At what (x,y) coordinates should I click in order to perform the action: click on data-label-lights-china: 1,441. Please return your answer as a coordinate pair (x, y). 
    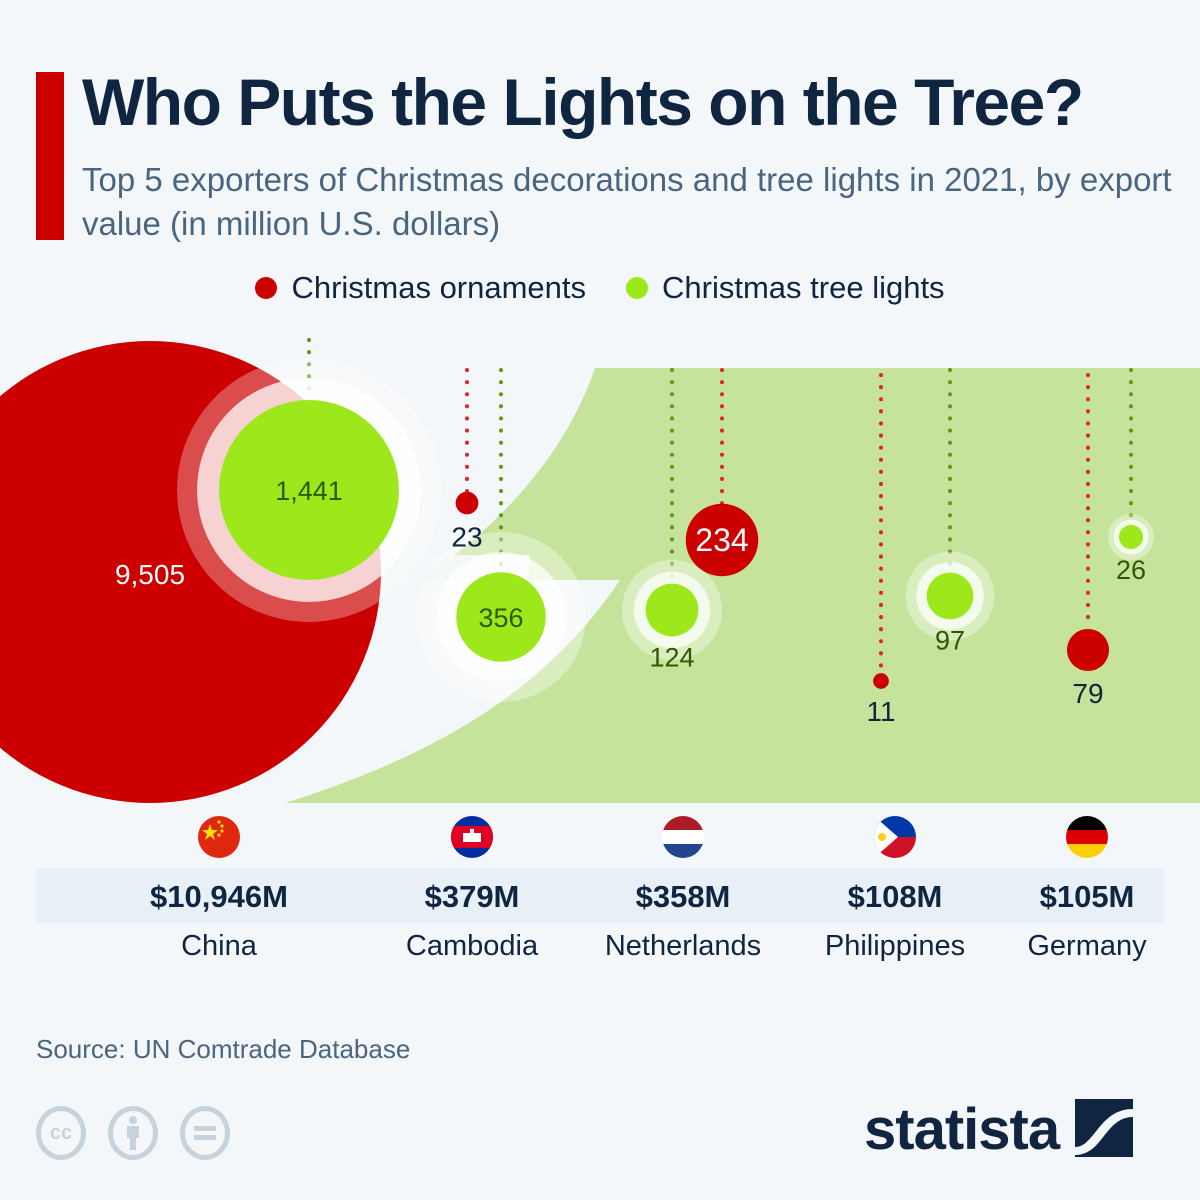
    Looking at the image, I should click on (309, 491).